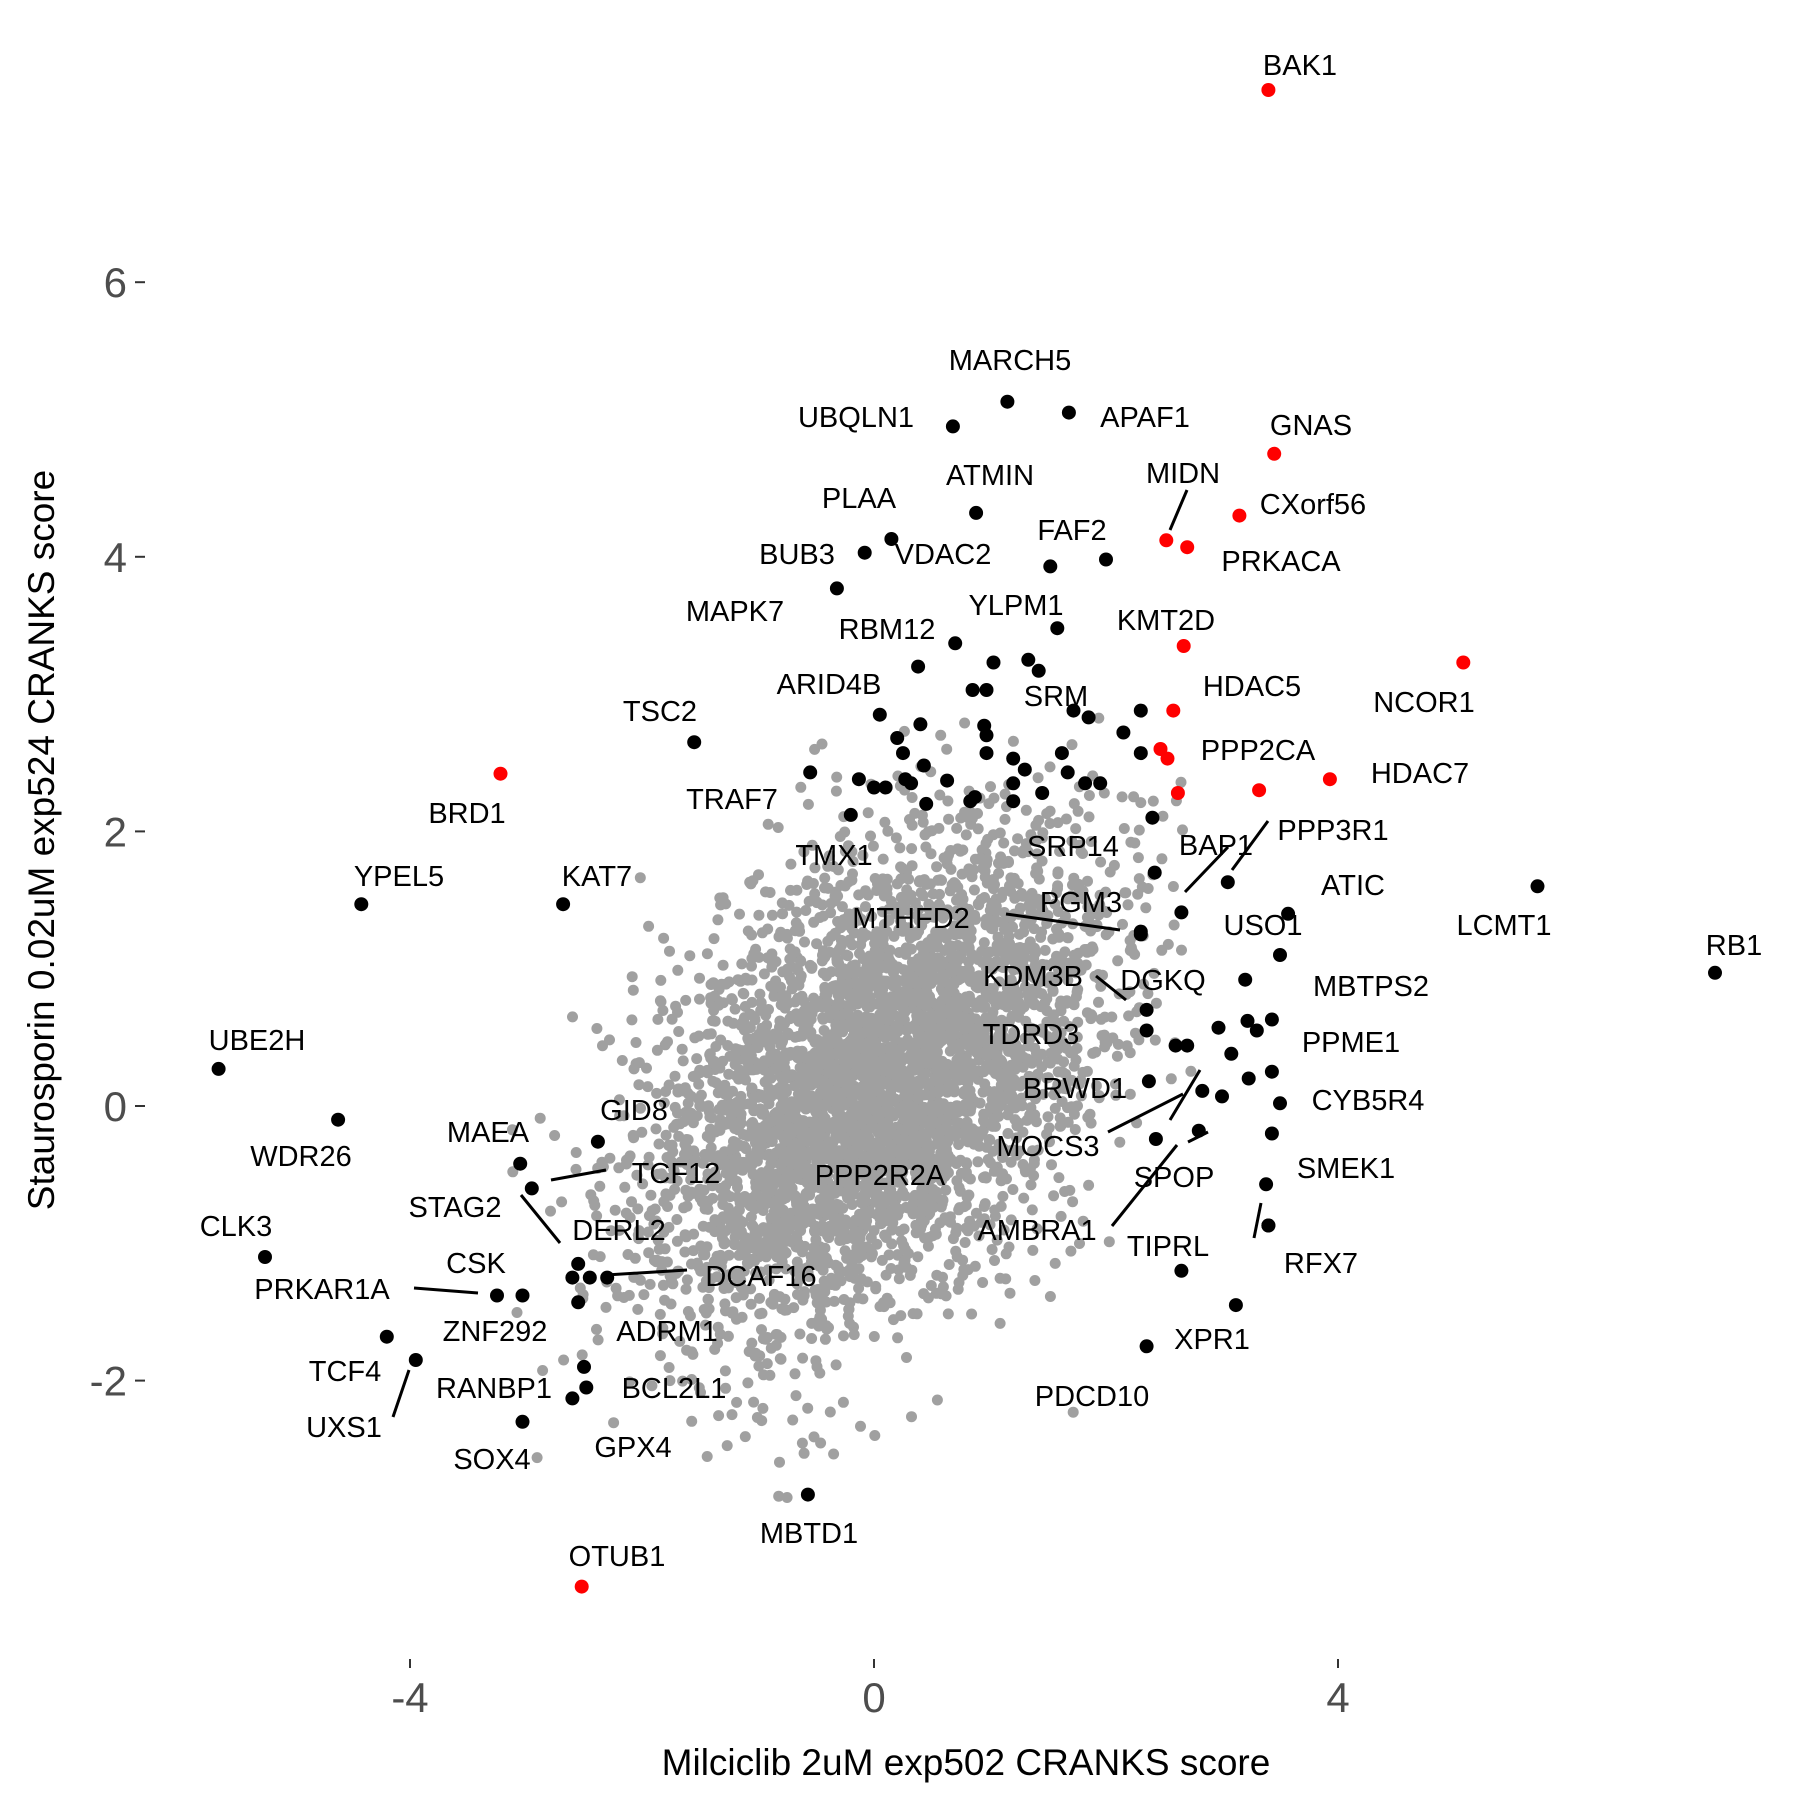  What do you see at coordinates (1075, 1089) in the screenshot?
I see `point-label: BRWD1` at bounding box center [1075, 1089].